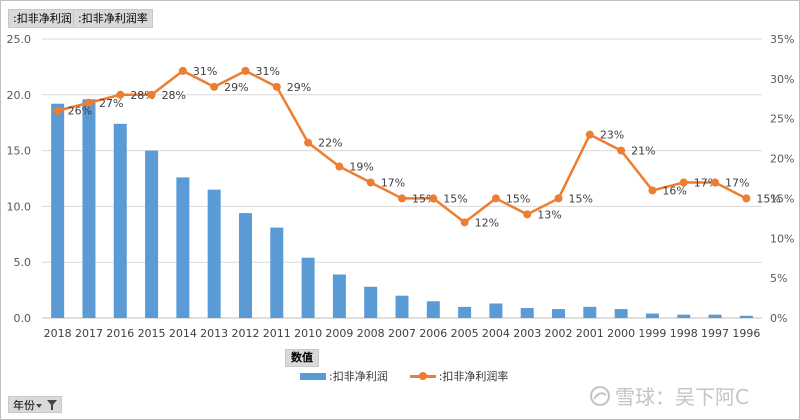 This screenshot has width=800, height=420. Describe the element at coordinates (23, 318) in the screenshot. I see `y-left-tick-label: 0.0` at that location.